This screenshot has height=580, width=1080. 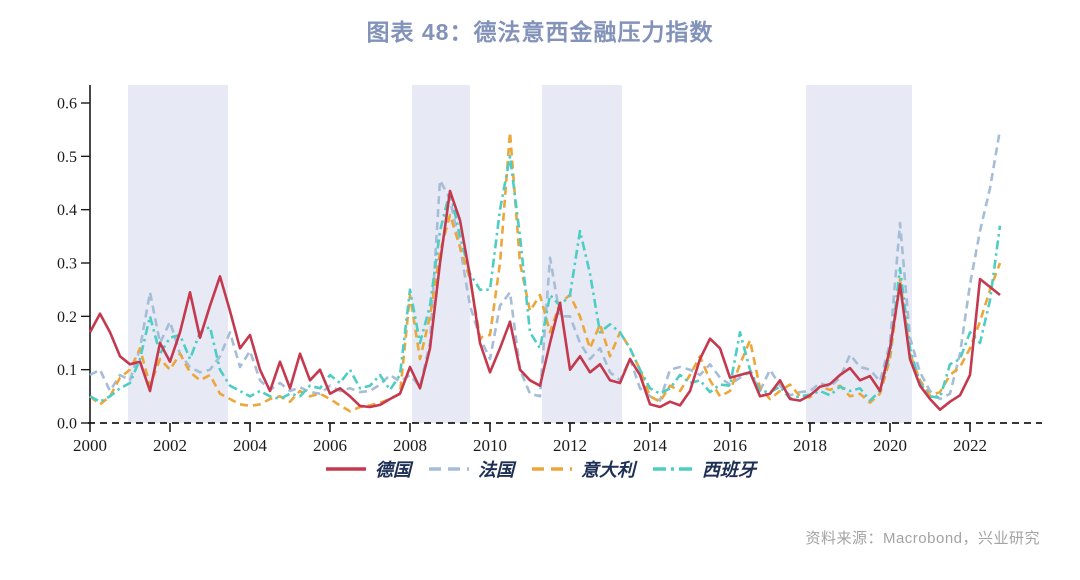 What do you see at coordinates (410, 445) in the screenshot?
I see `x-tick-label: 2008` at bounding box center [410, 445].